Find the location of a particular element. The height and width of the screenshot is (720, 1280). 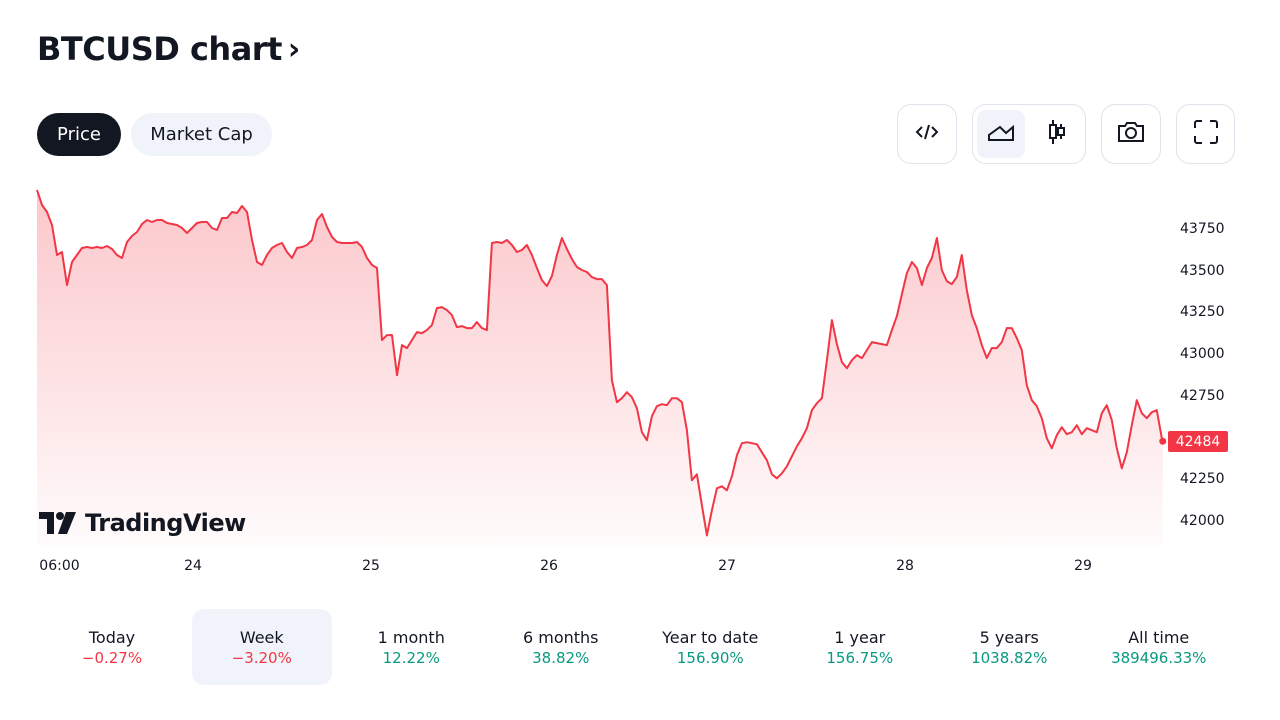

logo-text: TradingView is located at coordinates (165, 523).